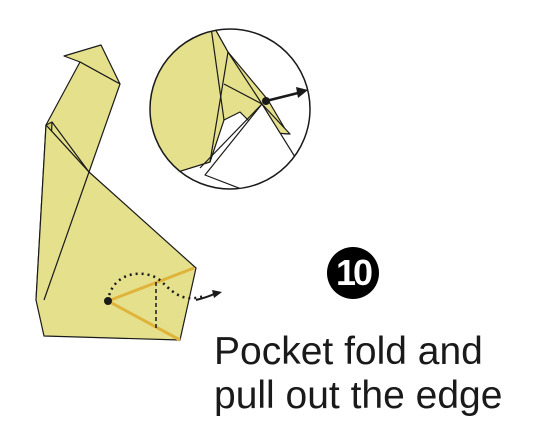 The width and height of the screenshot is (535, 447). Describe the element at coordinates (302, 92) in the screenshot. I see `inset-arrowhead-icon` at that location.